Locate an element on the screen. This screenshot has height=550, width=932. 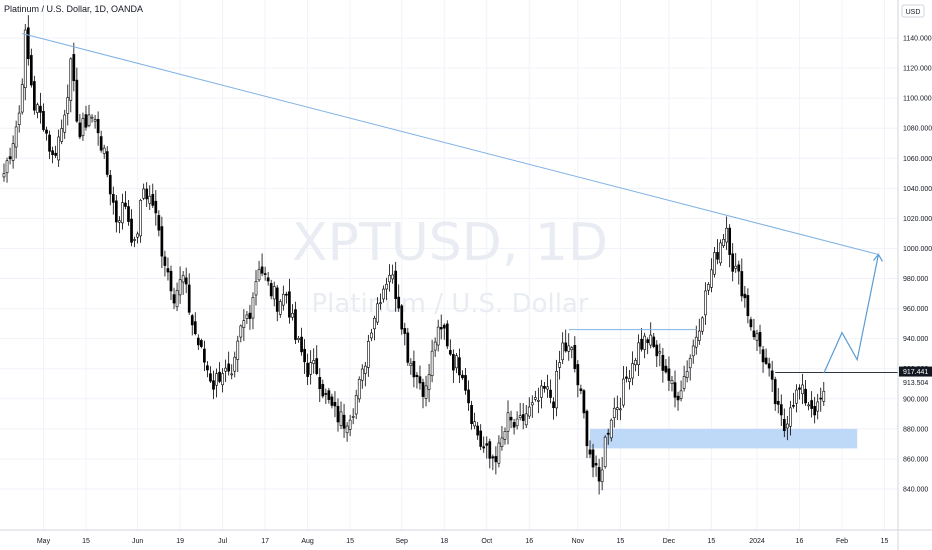
y-tick-label: 980.000 is located at coordinates (915, 279).